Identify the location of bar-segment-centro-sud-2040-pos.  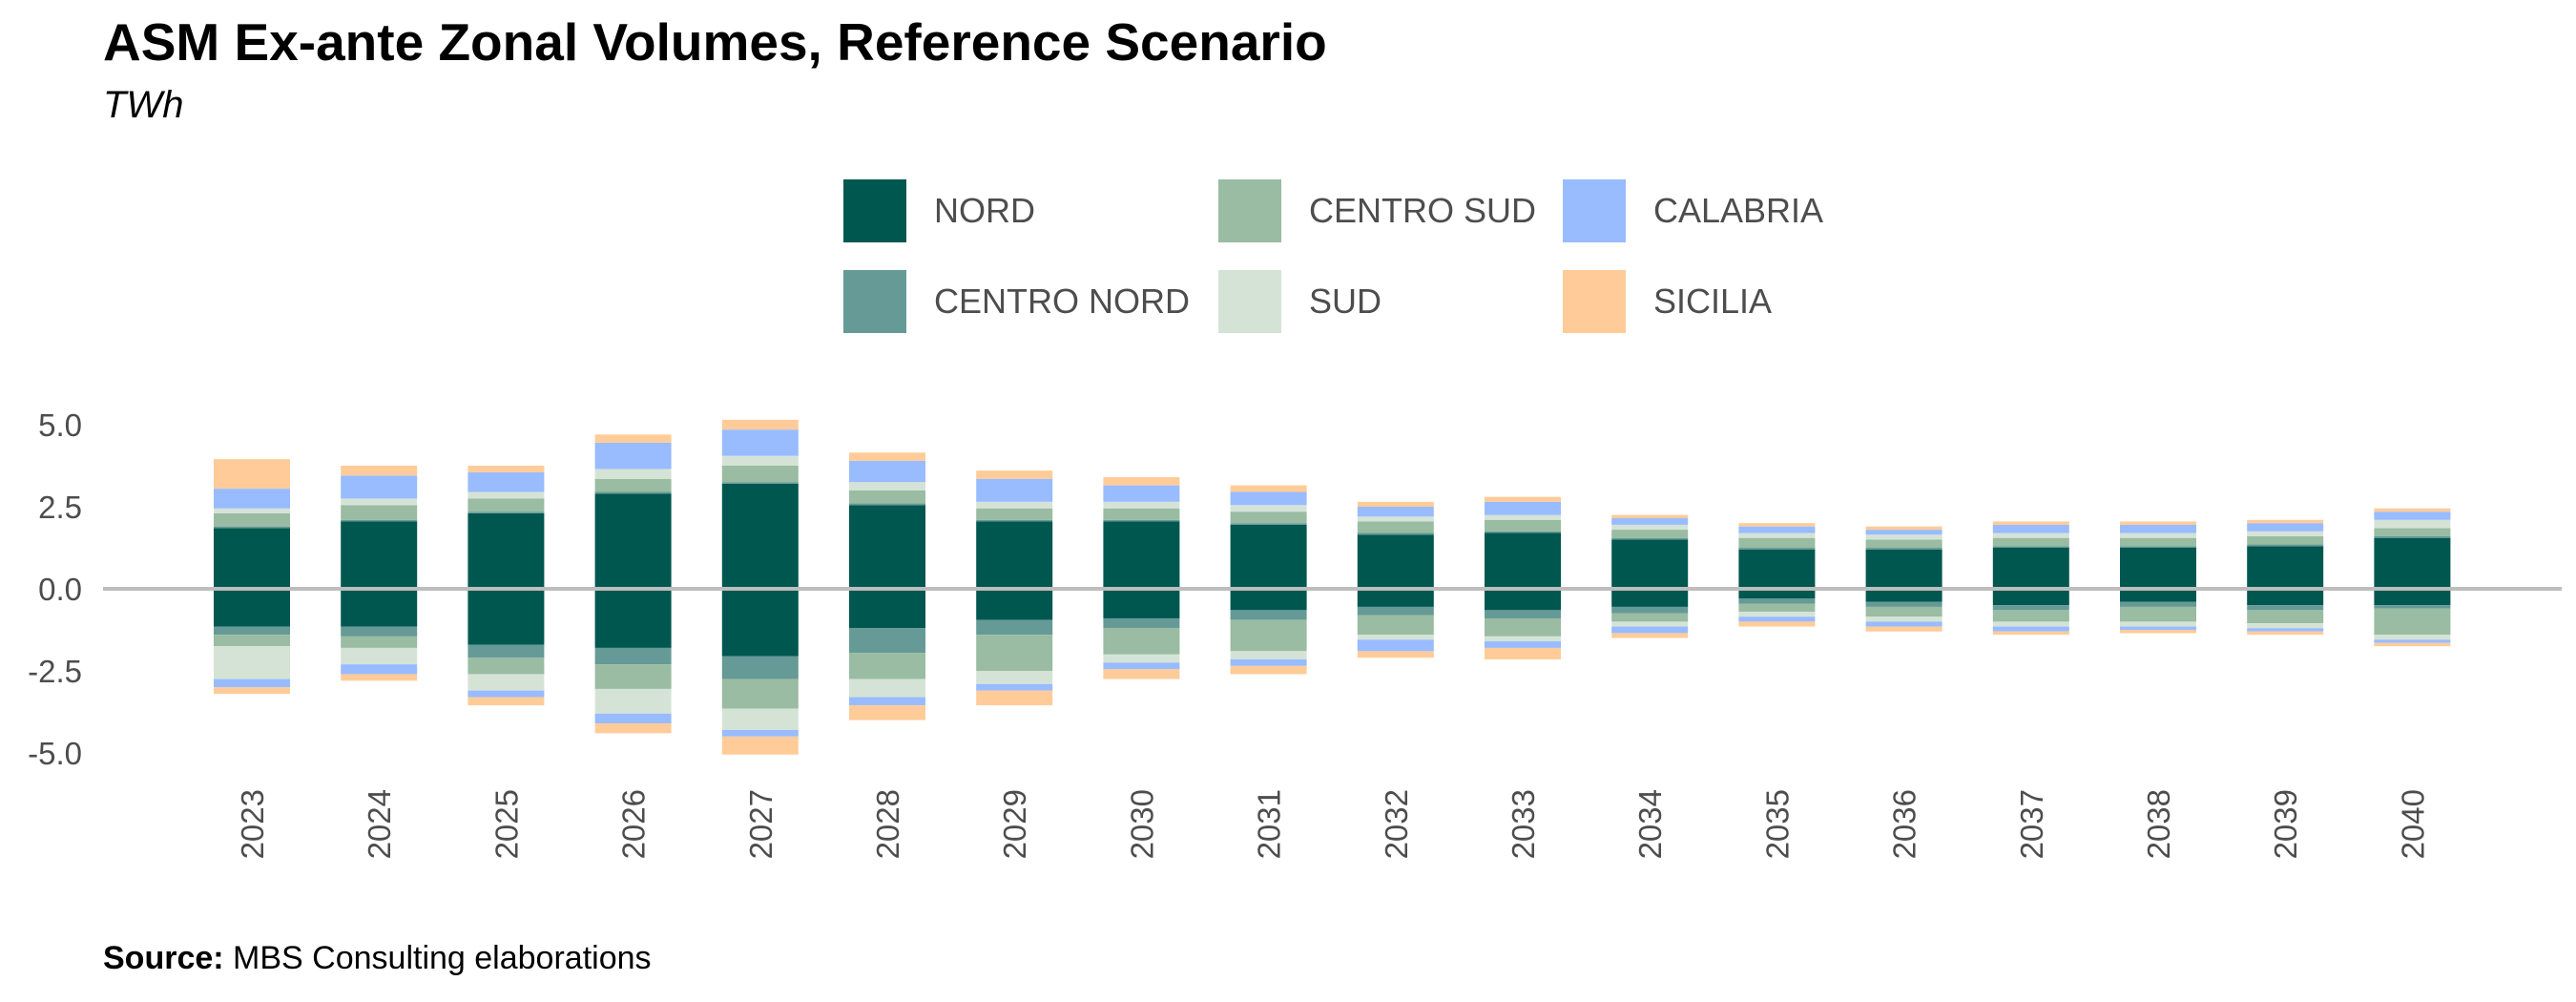
(2412, 532).